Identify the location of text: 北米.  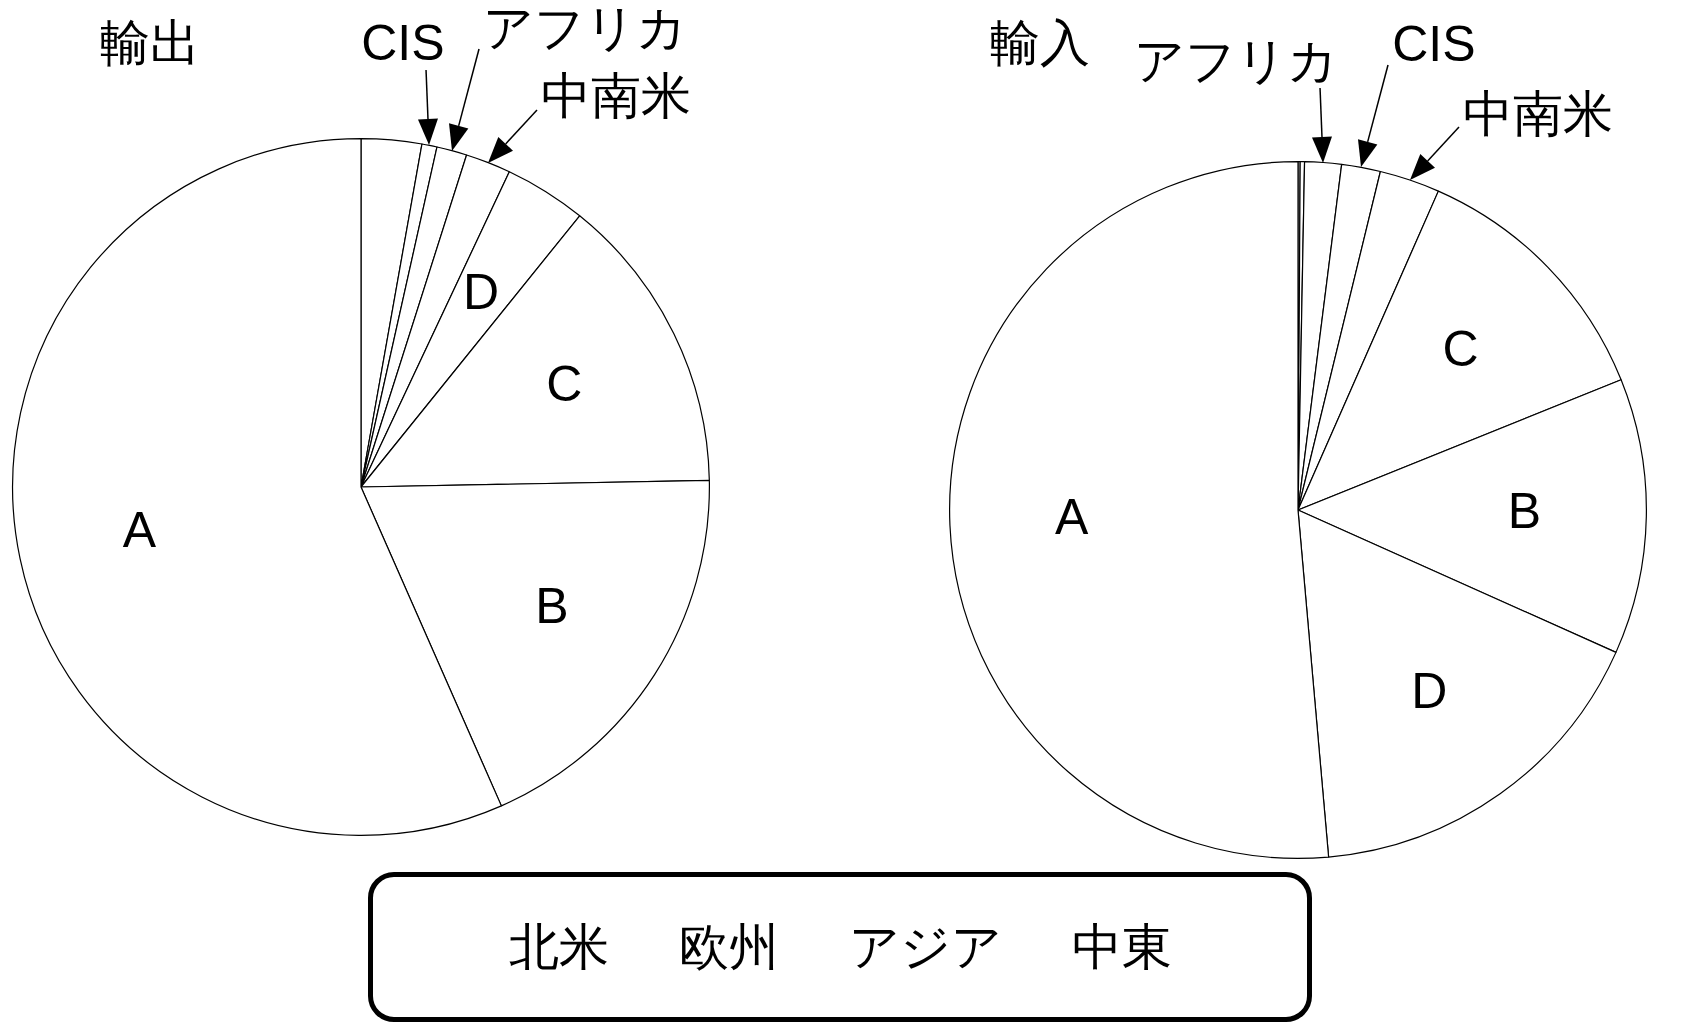
(558, 947).